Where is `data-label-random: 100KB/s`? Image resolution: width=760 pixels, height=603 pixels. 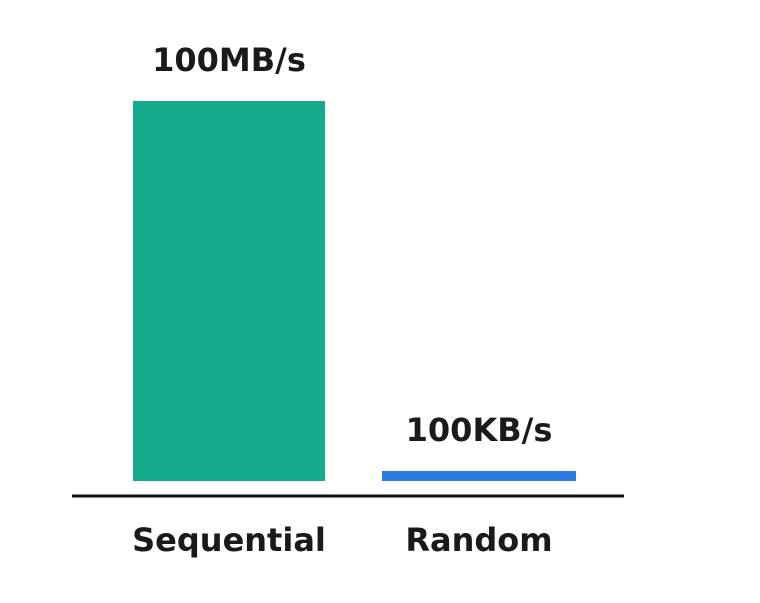
data-label-random: 100KB/s is located at coordinates (479, 430).